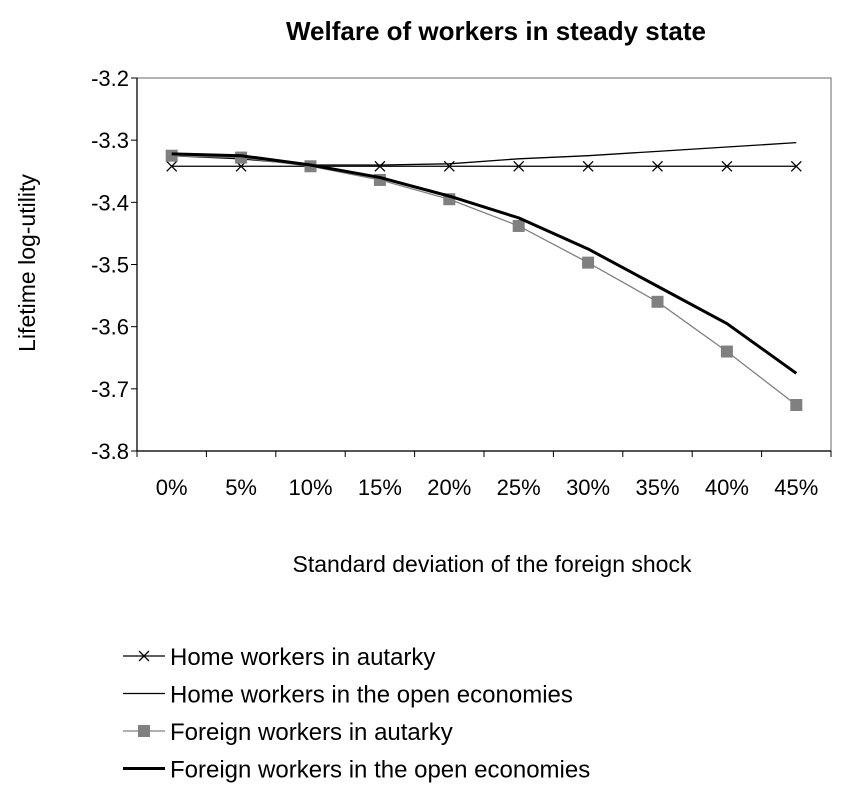 Image resolution: width=848 pixels, height=807 pixels. Describe the element at coordinates (449, 487) in the screenshot. I see `x-tick-label: 20%` at that location.